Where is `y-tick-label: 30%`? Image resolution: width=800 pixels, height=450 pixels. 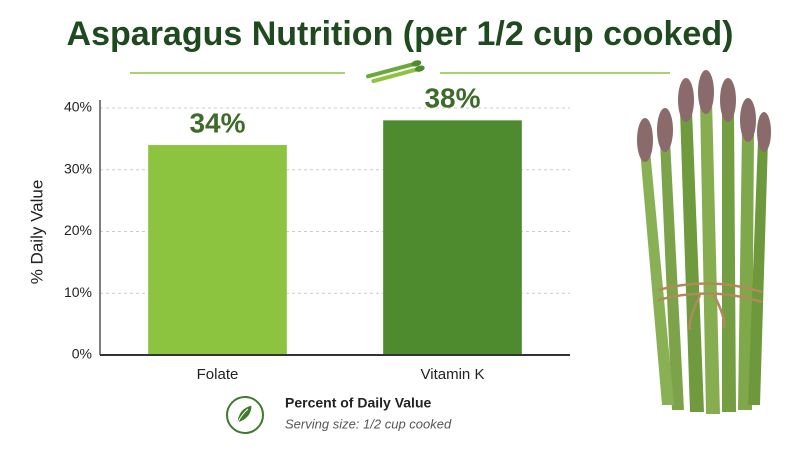
y-tick-label: 30% is located at coordinates (78, 168).